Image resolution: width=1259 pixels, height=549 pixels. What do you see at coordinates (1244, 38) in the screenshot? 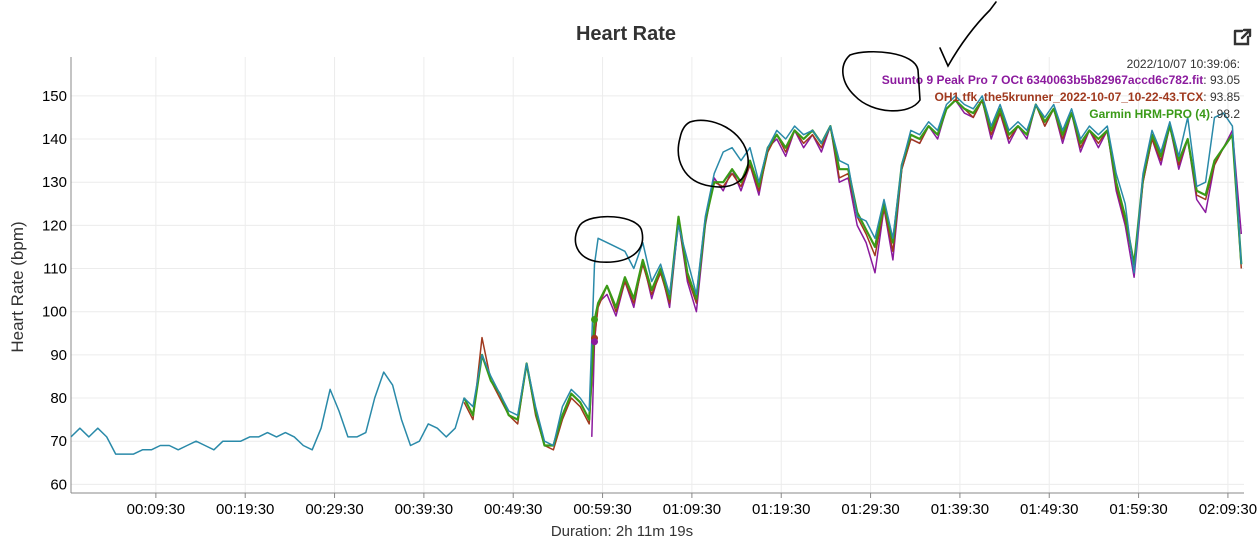
I see `export-icon` at bounding box center [1244, 38].